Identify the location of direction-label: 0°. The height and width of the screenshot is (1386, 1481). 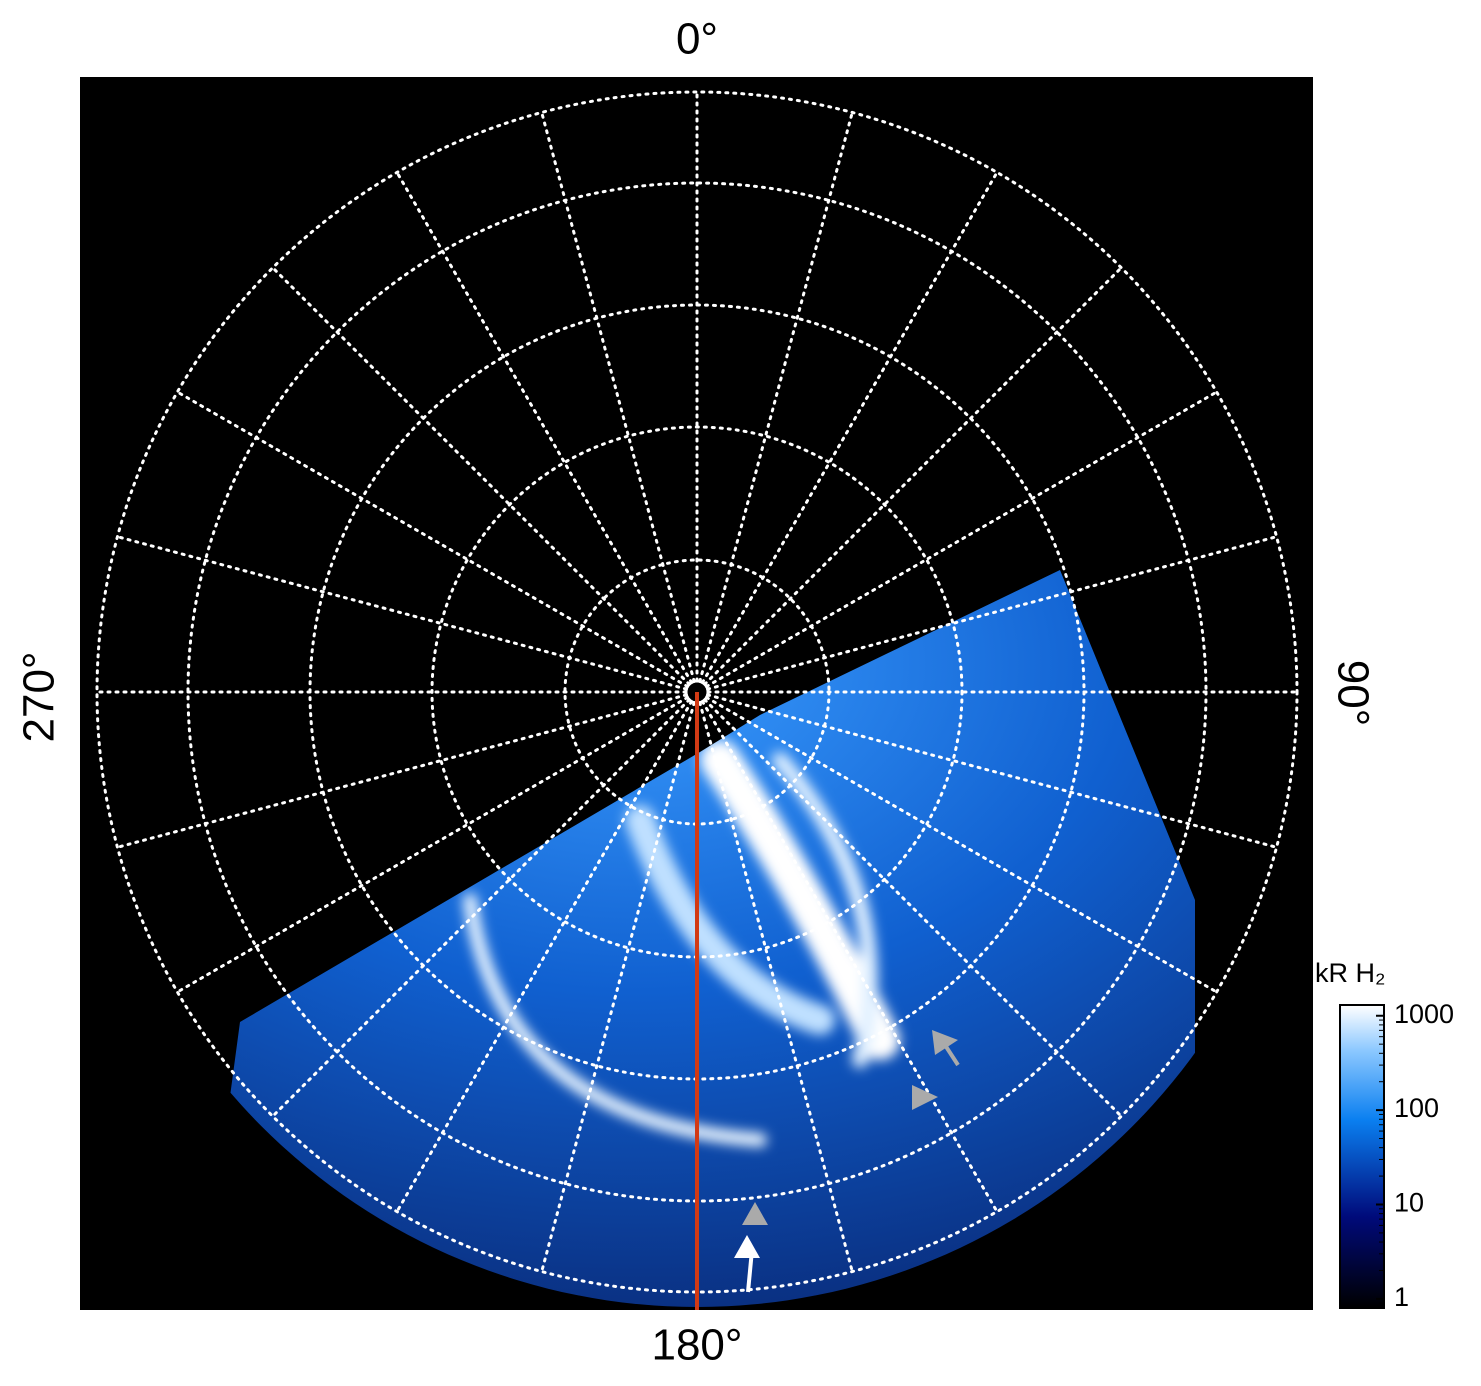
(697, 39).